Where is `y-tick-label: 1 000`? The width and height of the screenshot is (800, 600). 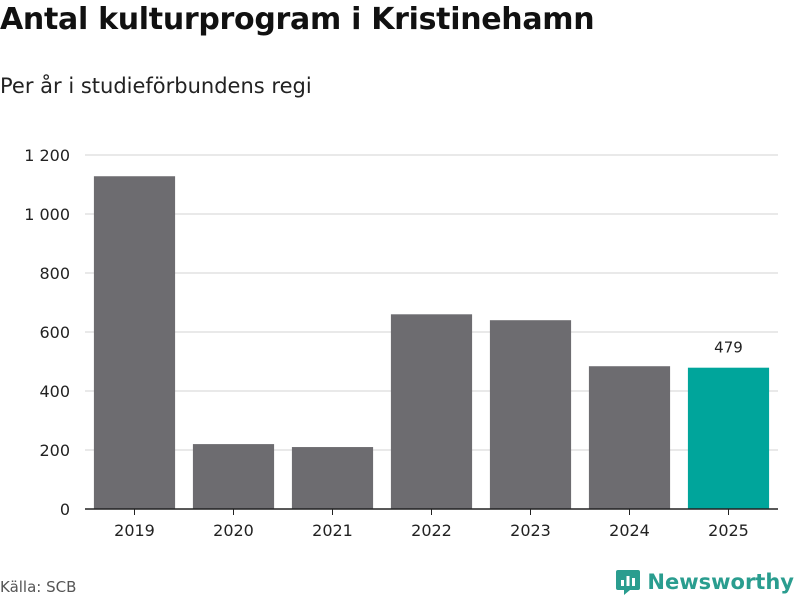 y-tick-label: 1 000 is located at coordinates (47, 214).